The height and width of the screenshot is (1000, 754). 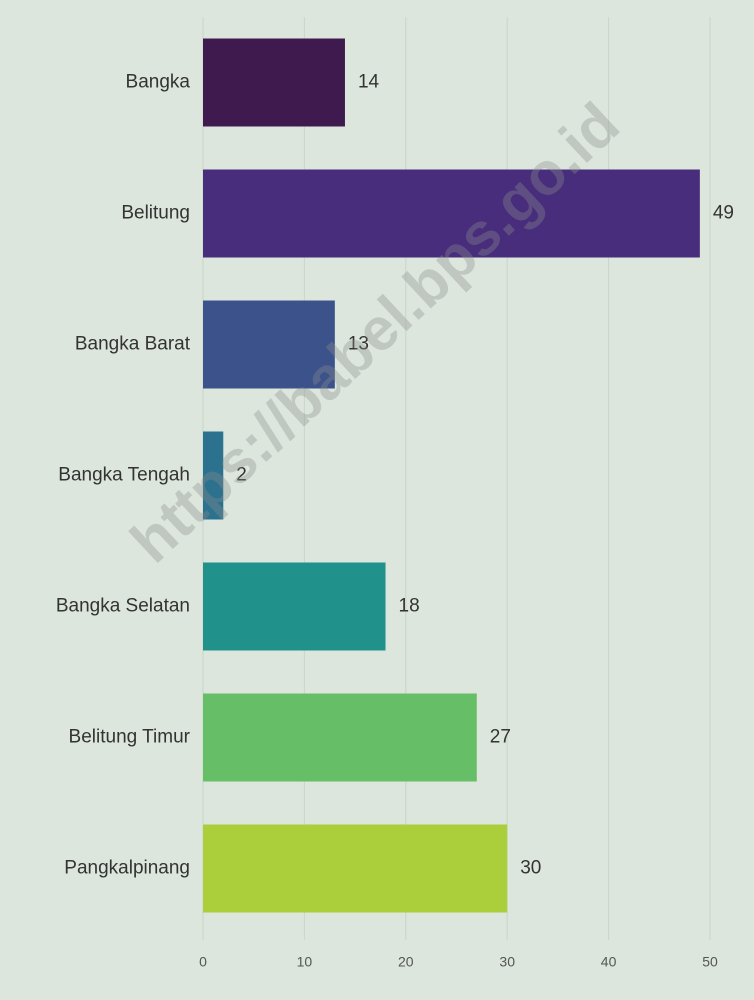 What do you see at coordinates (203, 962) in the screenshot?
I see `x-tick-label: 0` at bounding box center [203, 962].